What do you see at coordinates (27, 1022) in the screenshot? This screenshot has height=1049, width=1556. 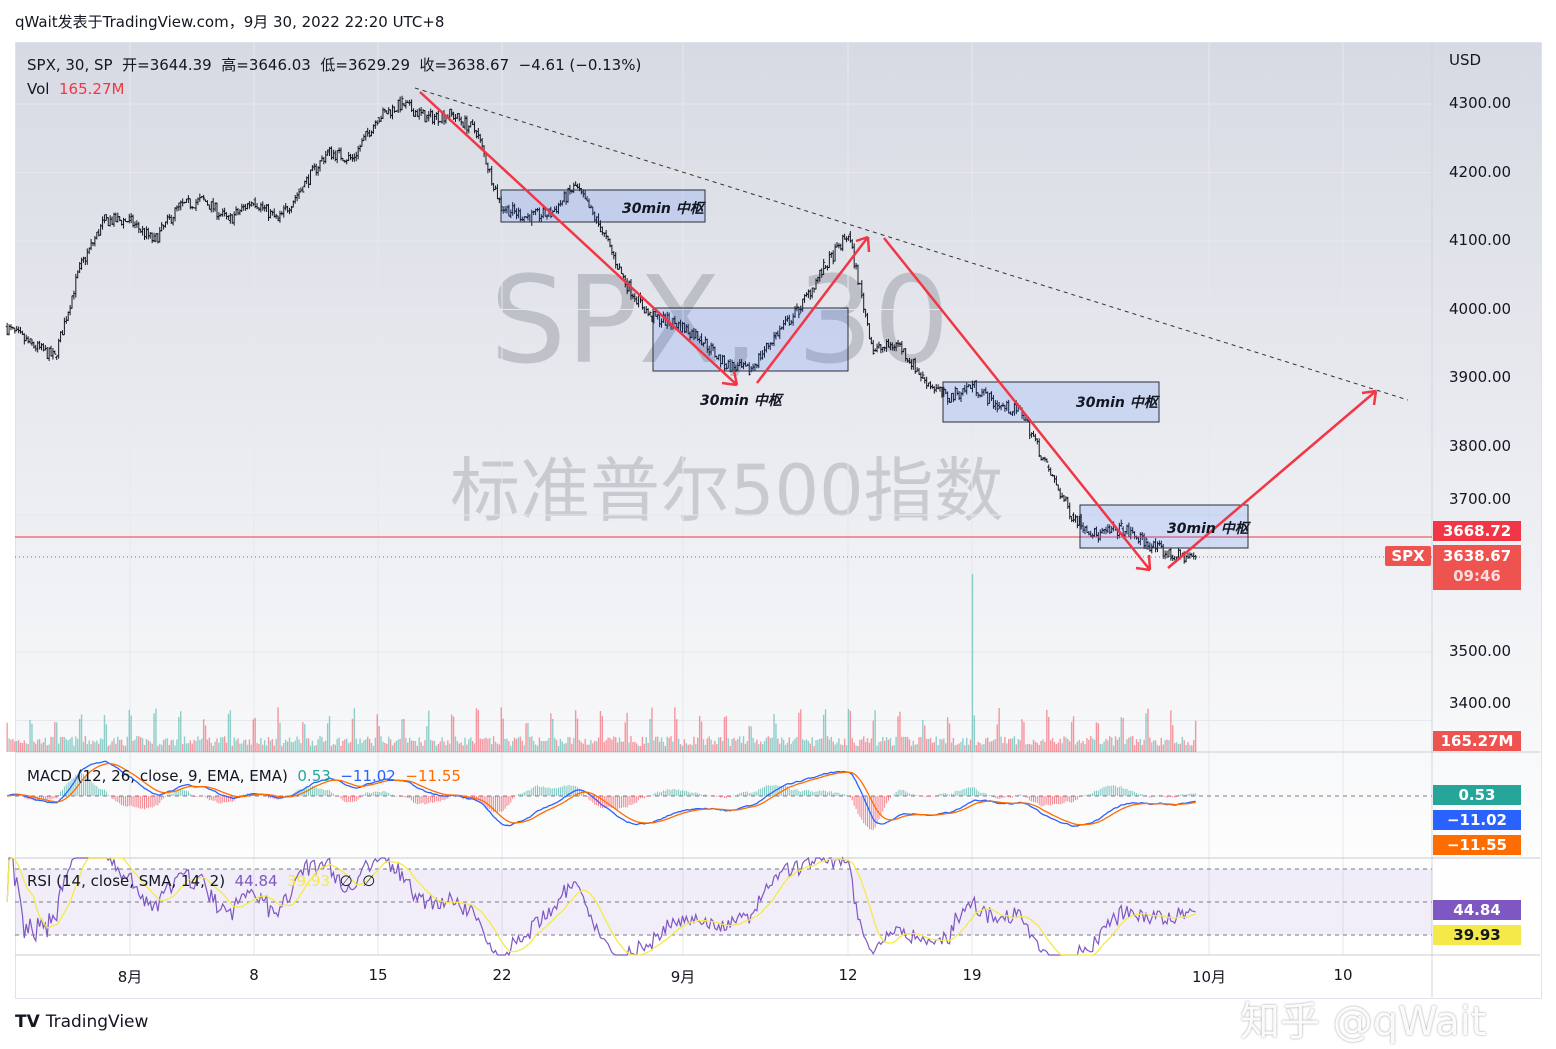 I see `tv-logo-icon: 𝗧𝗩` at bounding box center [27, 1022].